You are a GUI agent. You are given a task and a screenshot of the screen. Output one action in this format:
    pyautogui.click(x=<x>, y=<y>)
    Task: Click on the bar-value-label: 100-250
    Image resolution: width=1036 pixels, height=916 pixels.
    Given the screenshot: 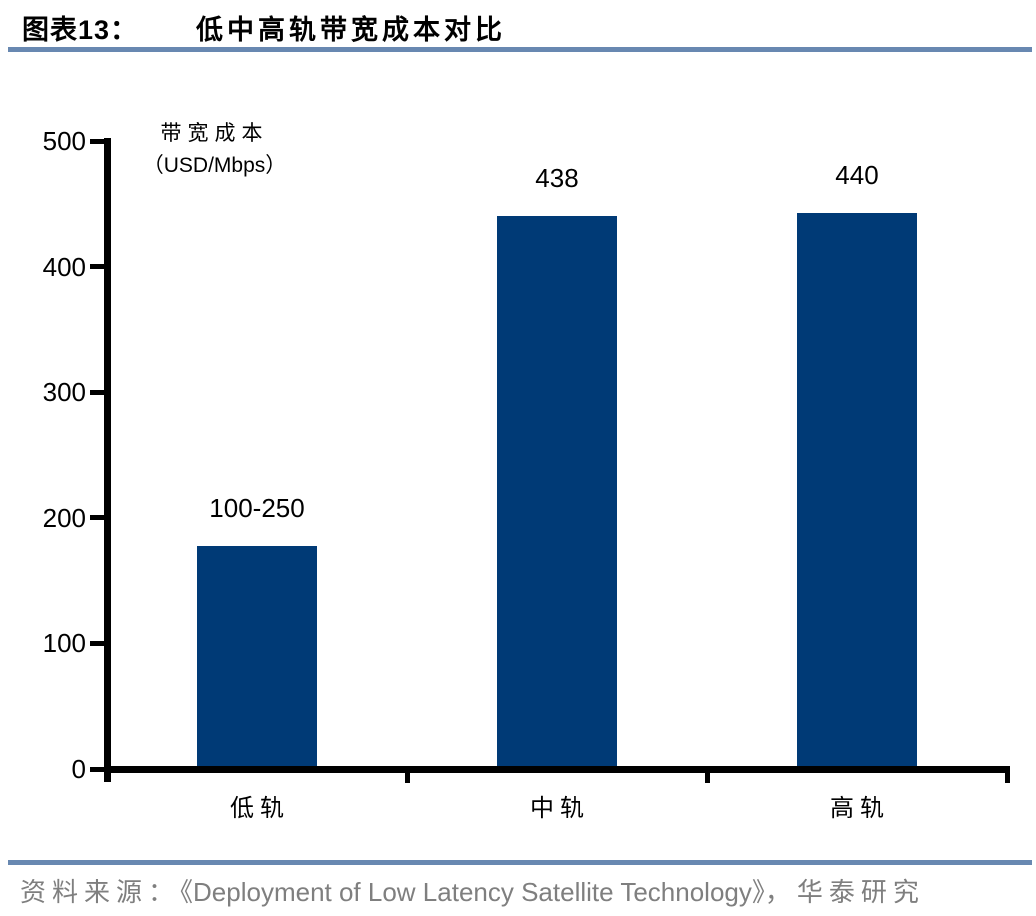 What is the action you would take?
    pyautogui.click(x=257, y=508)
    